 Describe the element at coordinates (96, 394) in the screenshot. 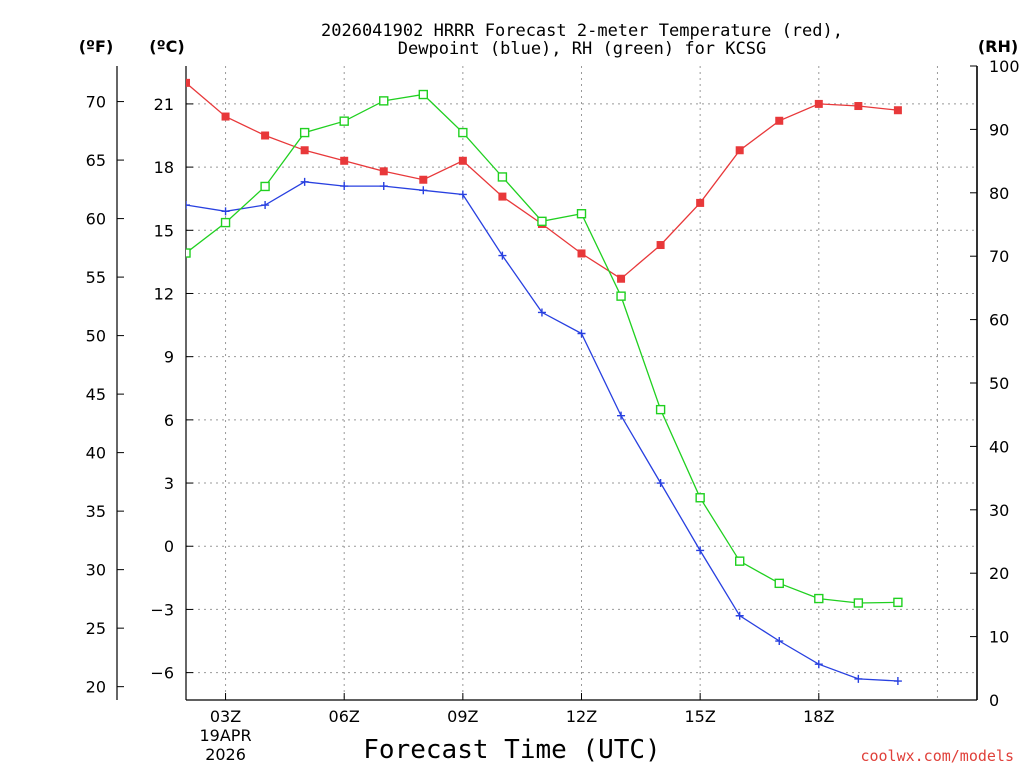

I see `fahrenheit-tick-label: 45` at that location.